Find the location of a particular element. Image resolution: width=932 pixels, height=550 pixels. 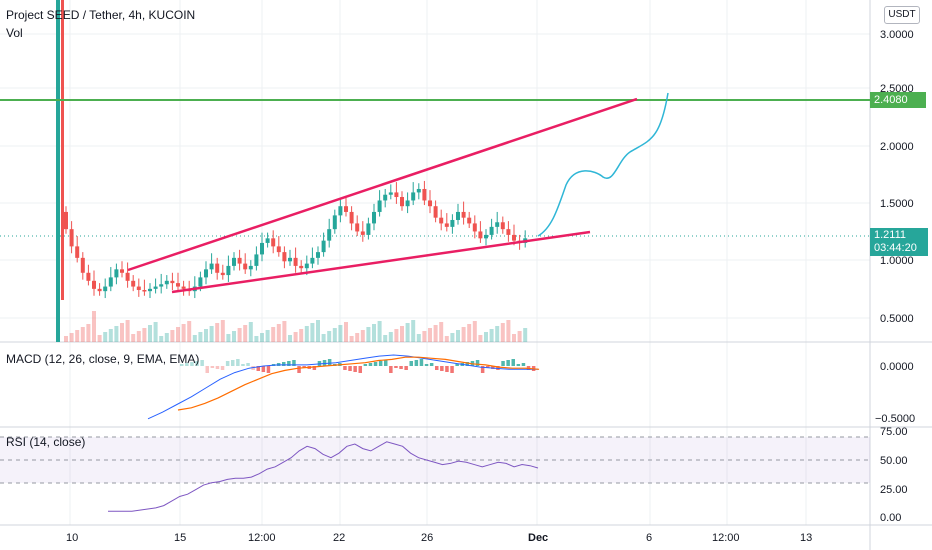

macd-tick: −0.5000 is located at coordinates (895, 419).